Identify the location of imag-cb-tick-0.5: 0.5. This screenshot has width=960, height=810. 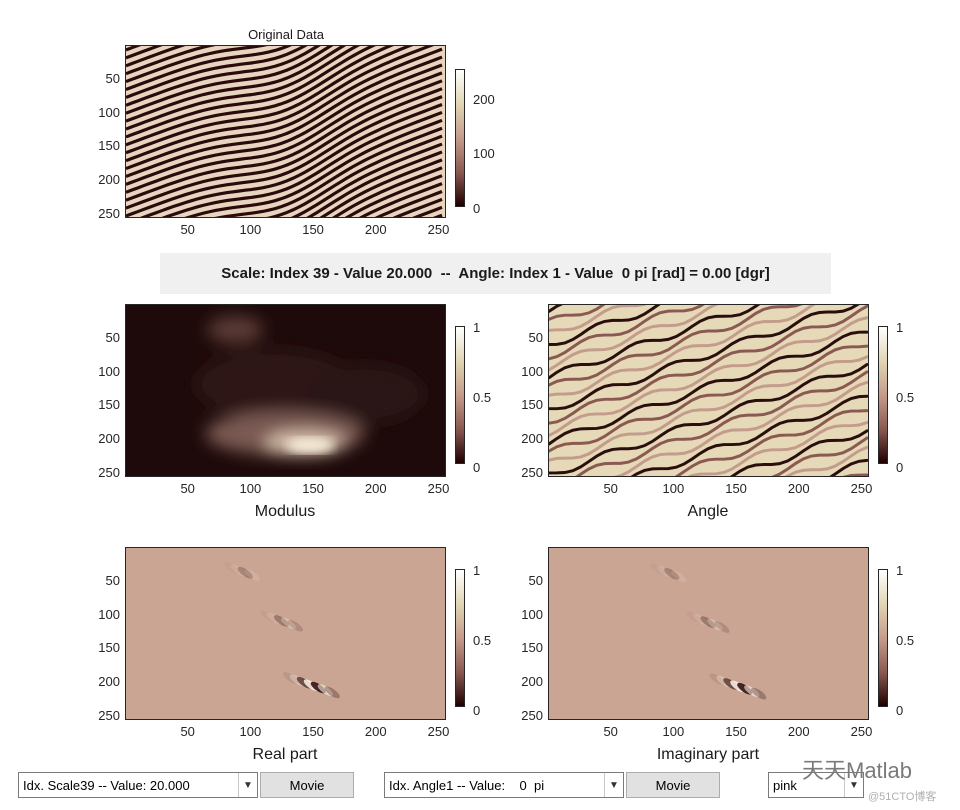
(905, 640).